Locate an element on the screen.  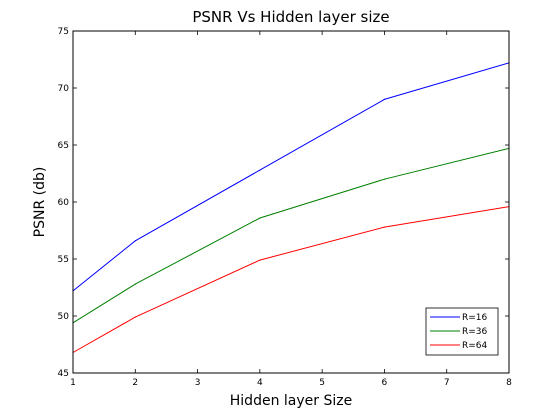
x-tick-label: 3 is located at coordinates (198, 383).